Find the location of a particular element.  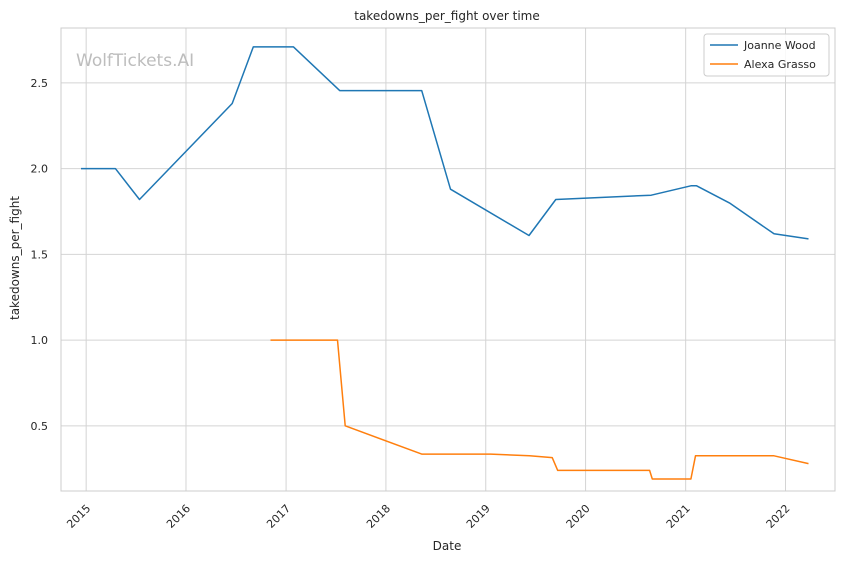

y-axis-ticks: 0.5 1.0 1.5 2.0 2.5 is located at coordinates (40, 255).